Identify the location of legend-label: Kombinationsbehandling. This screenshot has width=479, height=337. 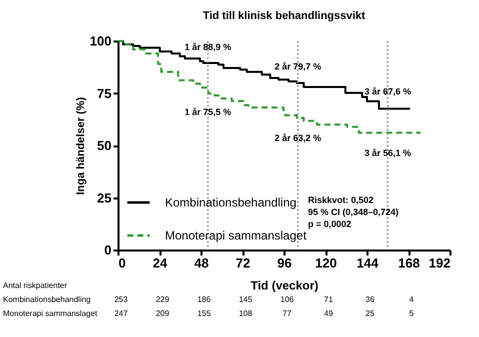
(230, 203).